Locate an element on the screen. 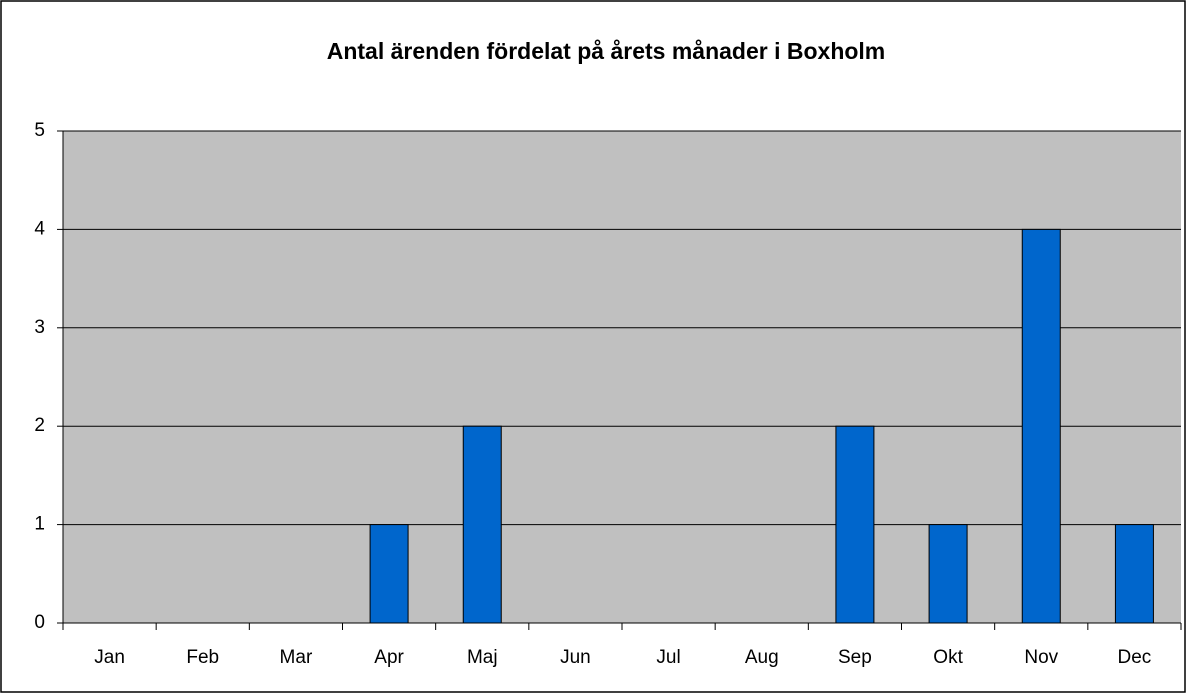 Image resolution: width=1186 pixels, height=693 pixels. x-tick-label: Mar is located at coordinates (296, 657).